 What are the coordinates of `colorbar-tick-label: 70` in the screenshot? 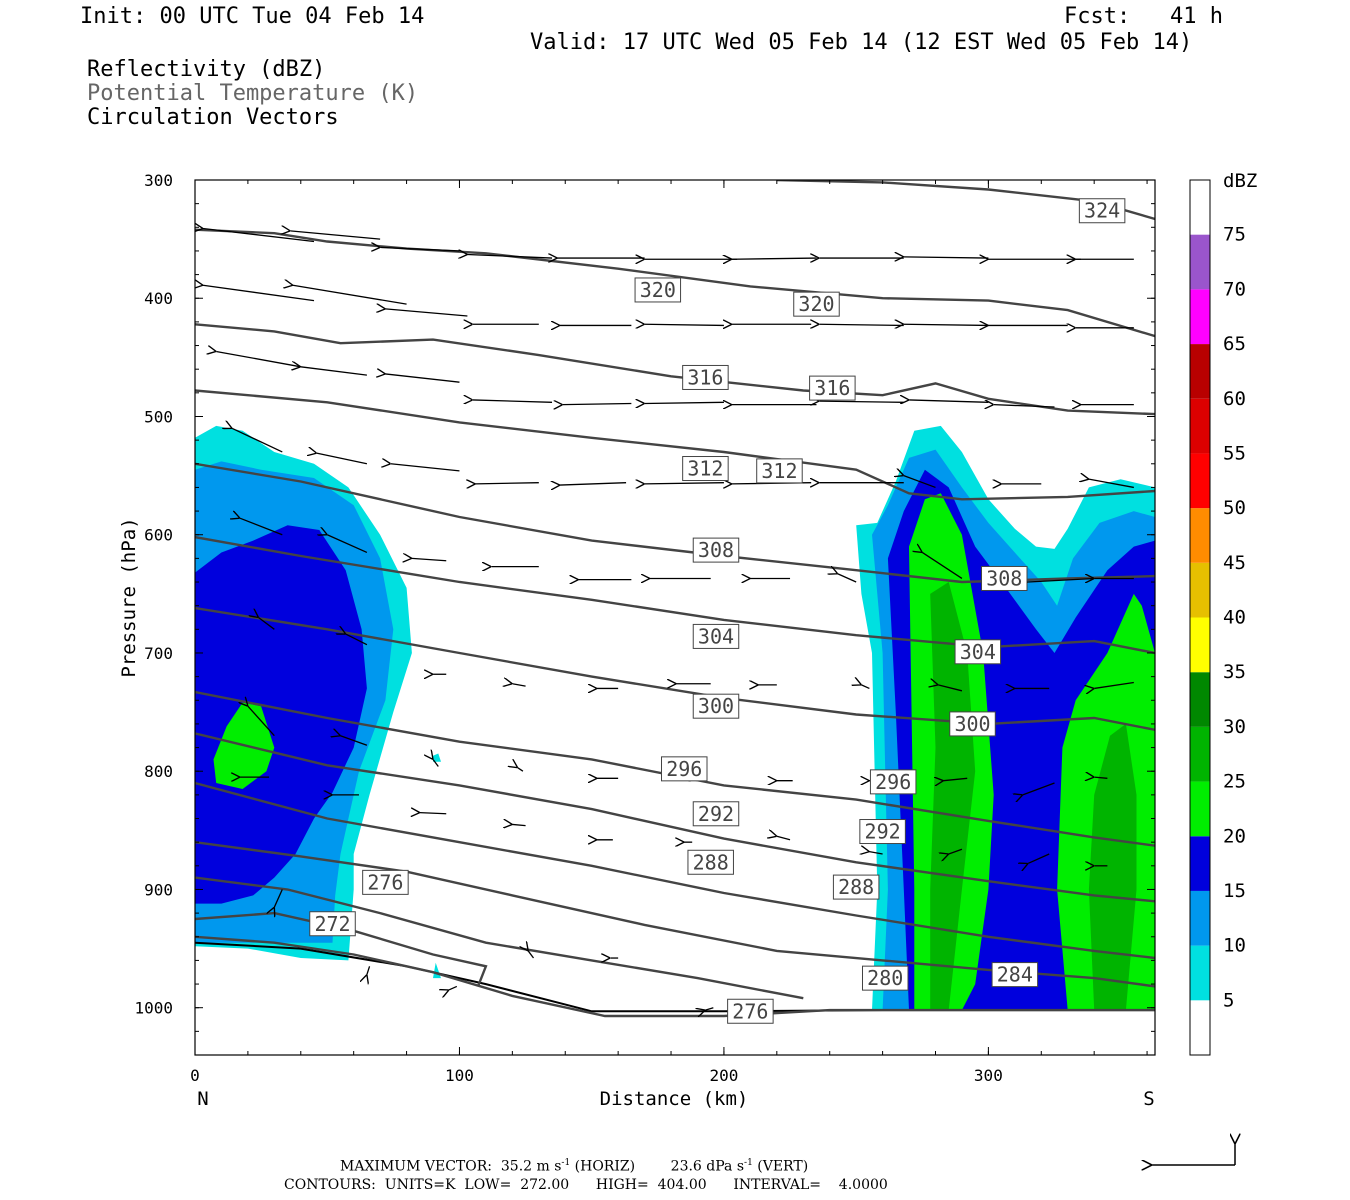 It's located at (1234, 289).